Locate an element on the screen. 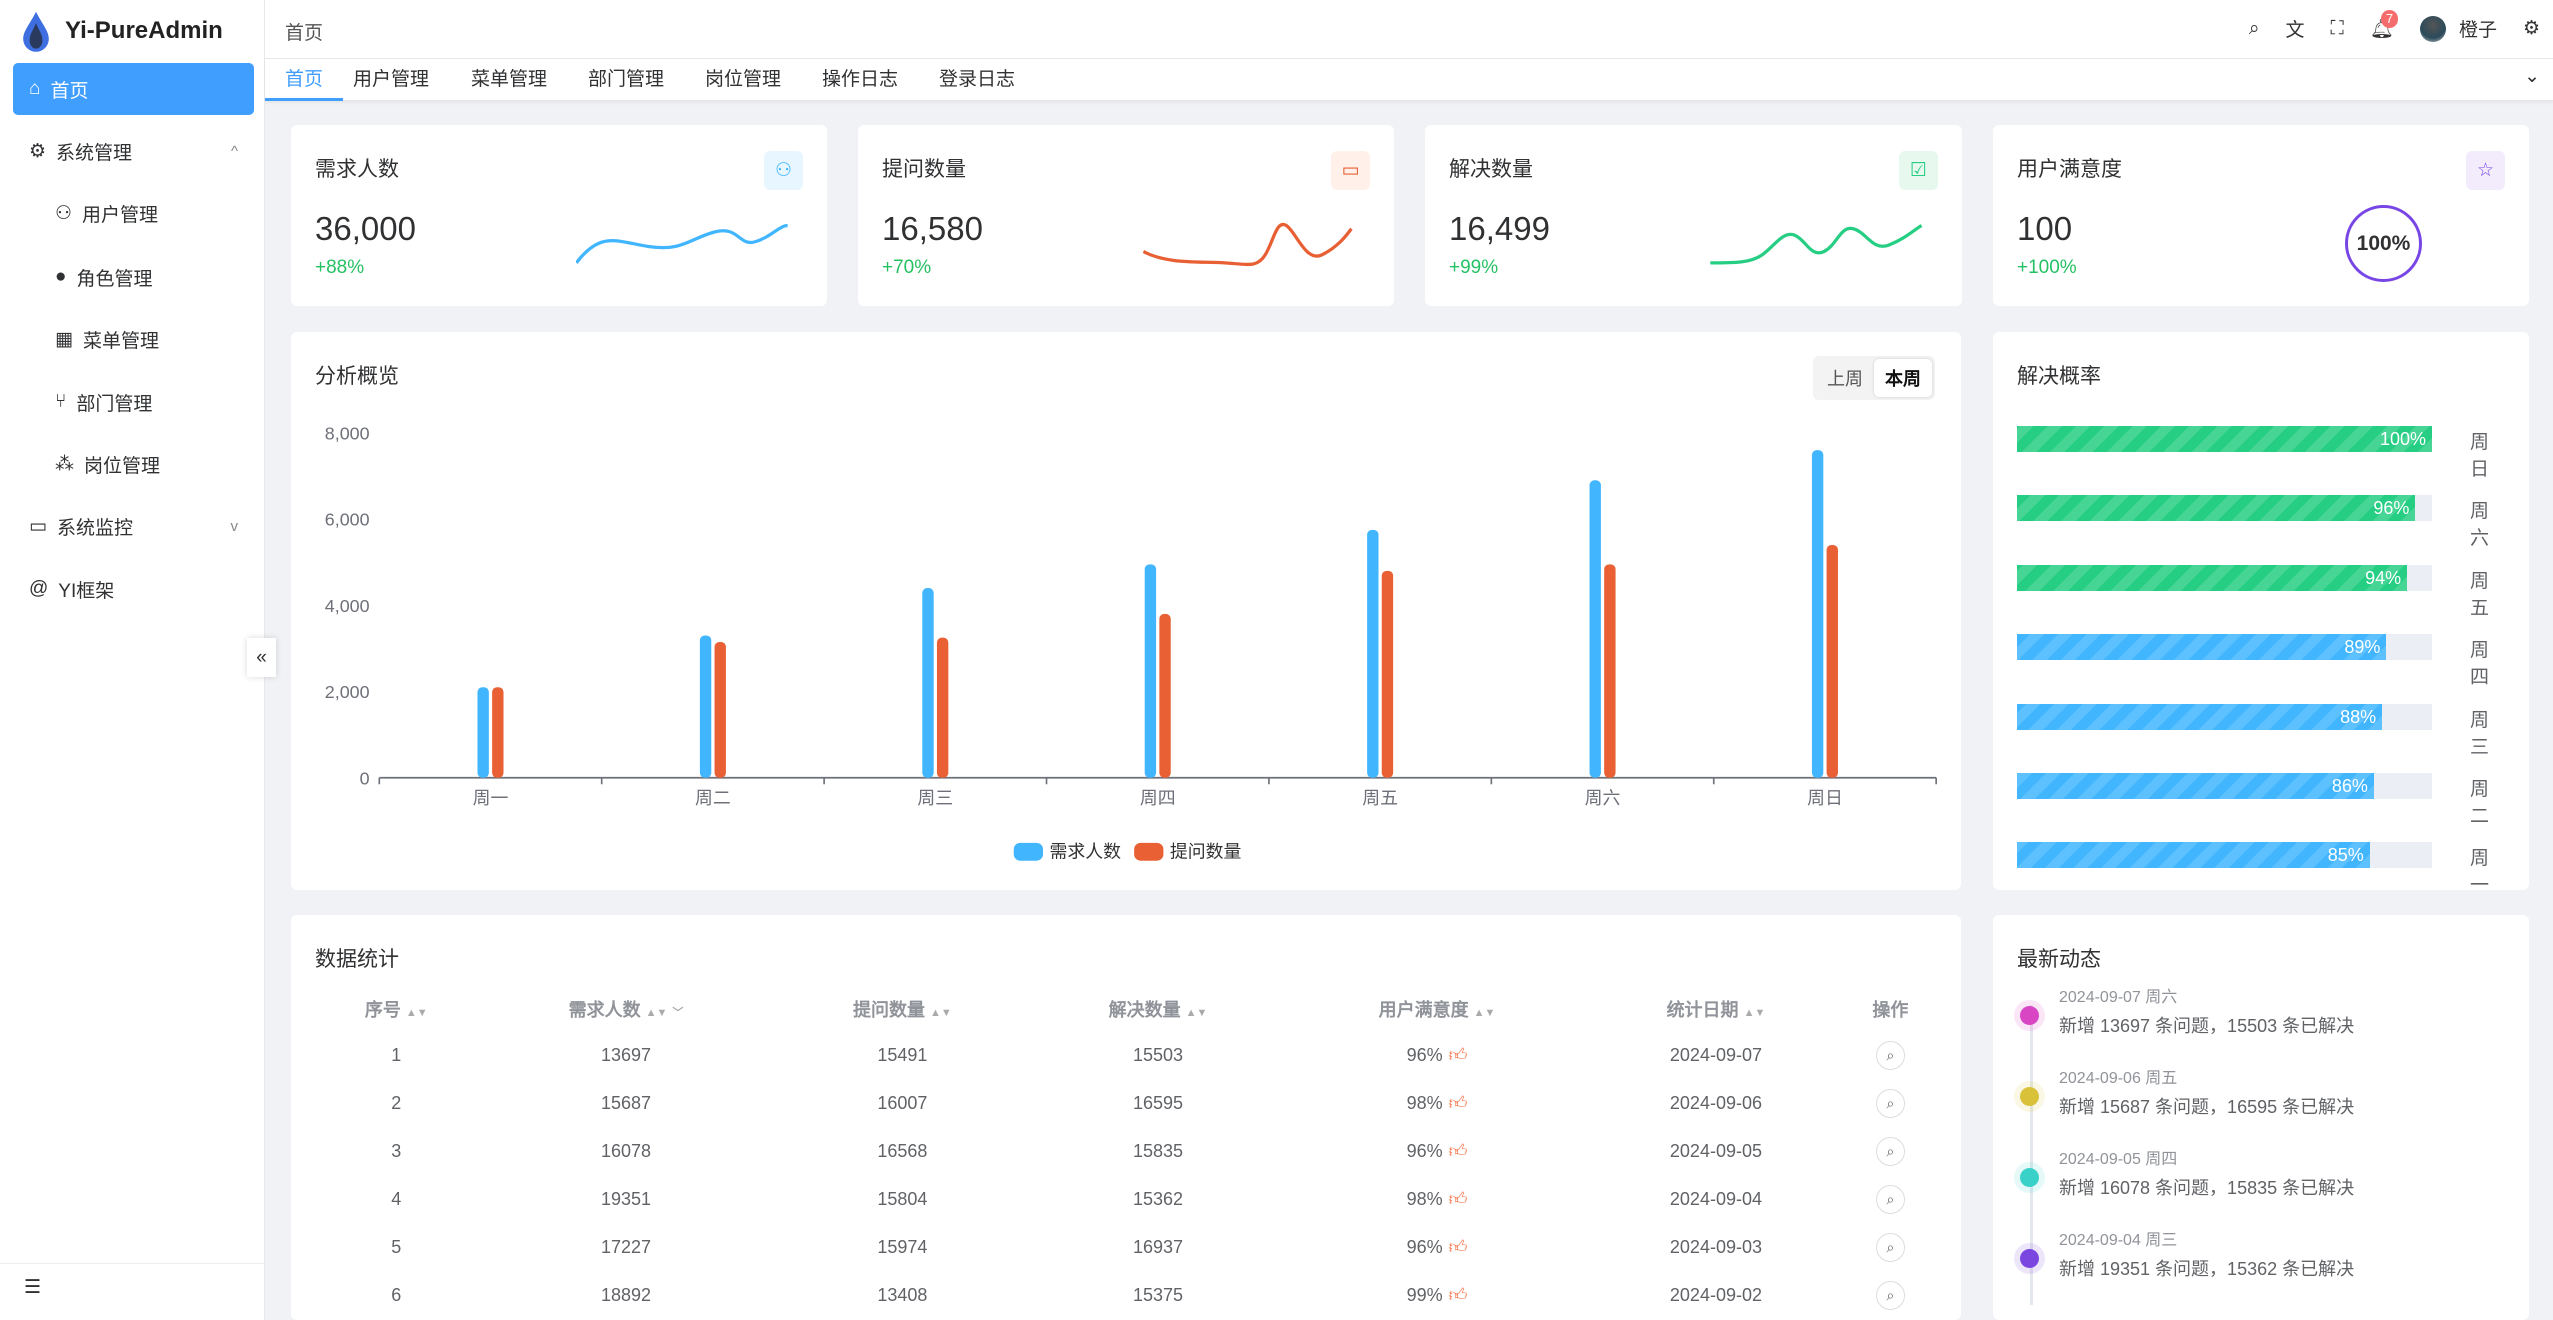 The height and width of the screenshot is (1320, 2553). thumbs-up-icon: 👍︎ is located at coordinates (1458, 1247).